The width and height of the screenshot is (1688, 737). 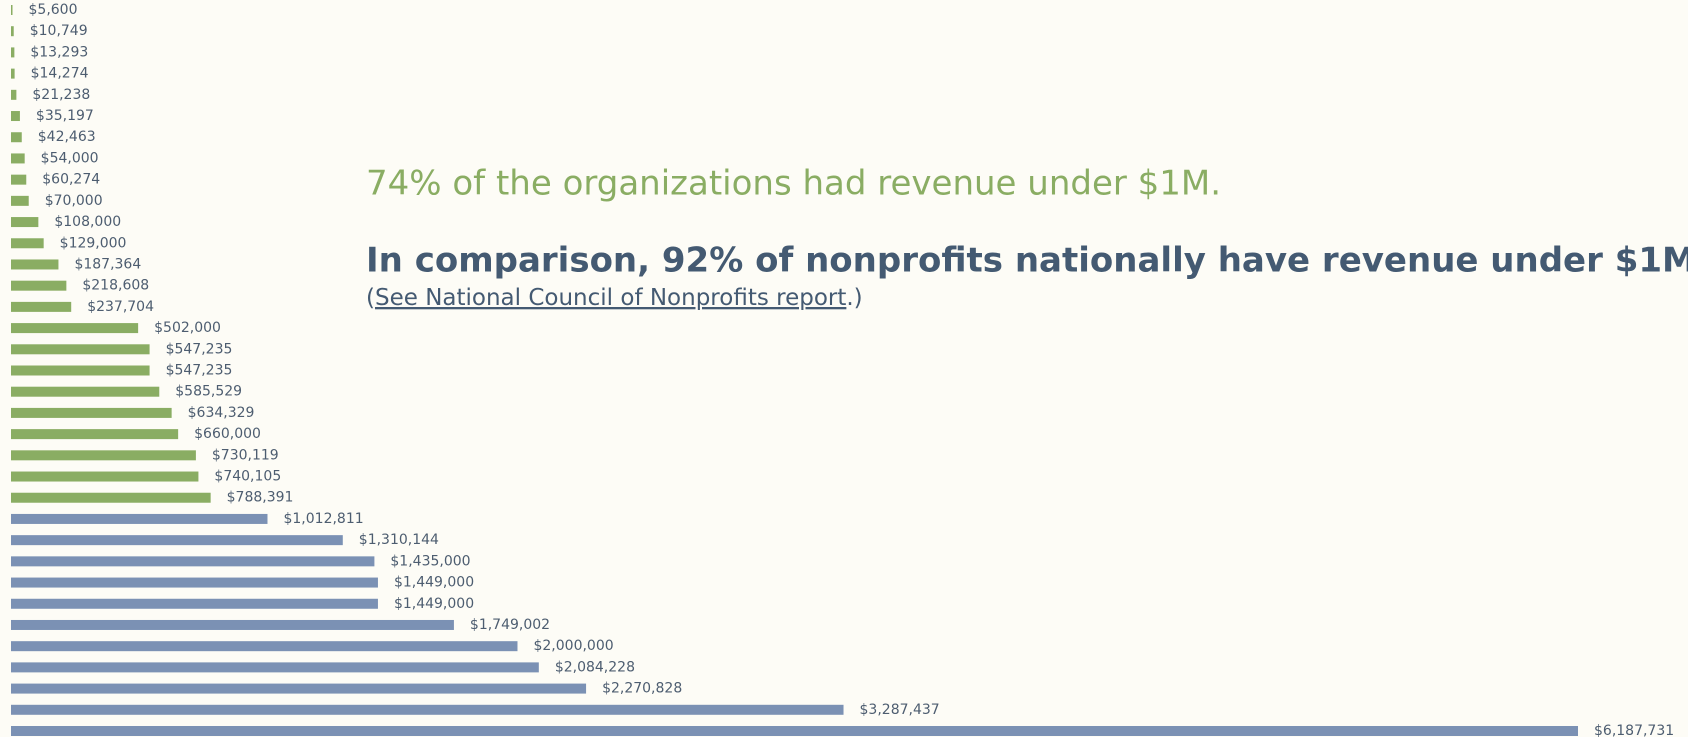 What do you see at coordinates (900, 710) in the screenshot?
I see `value-label: $3,287,437` at bounding box center [900, 710].